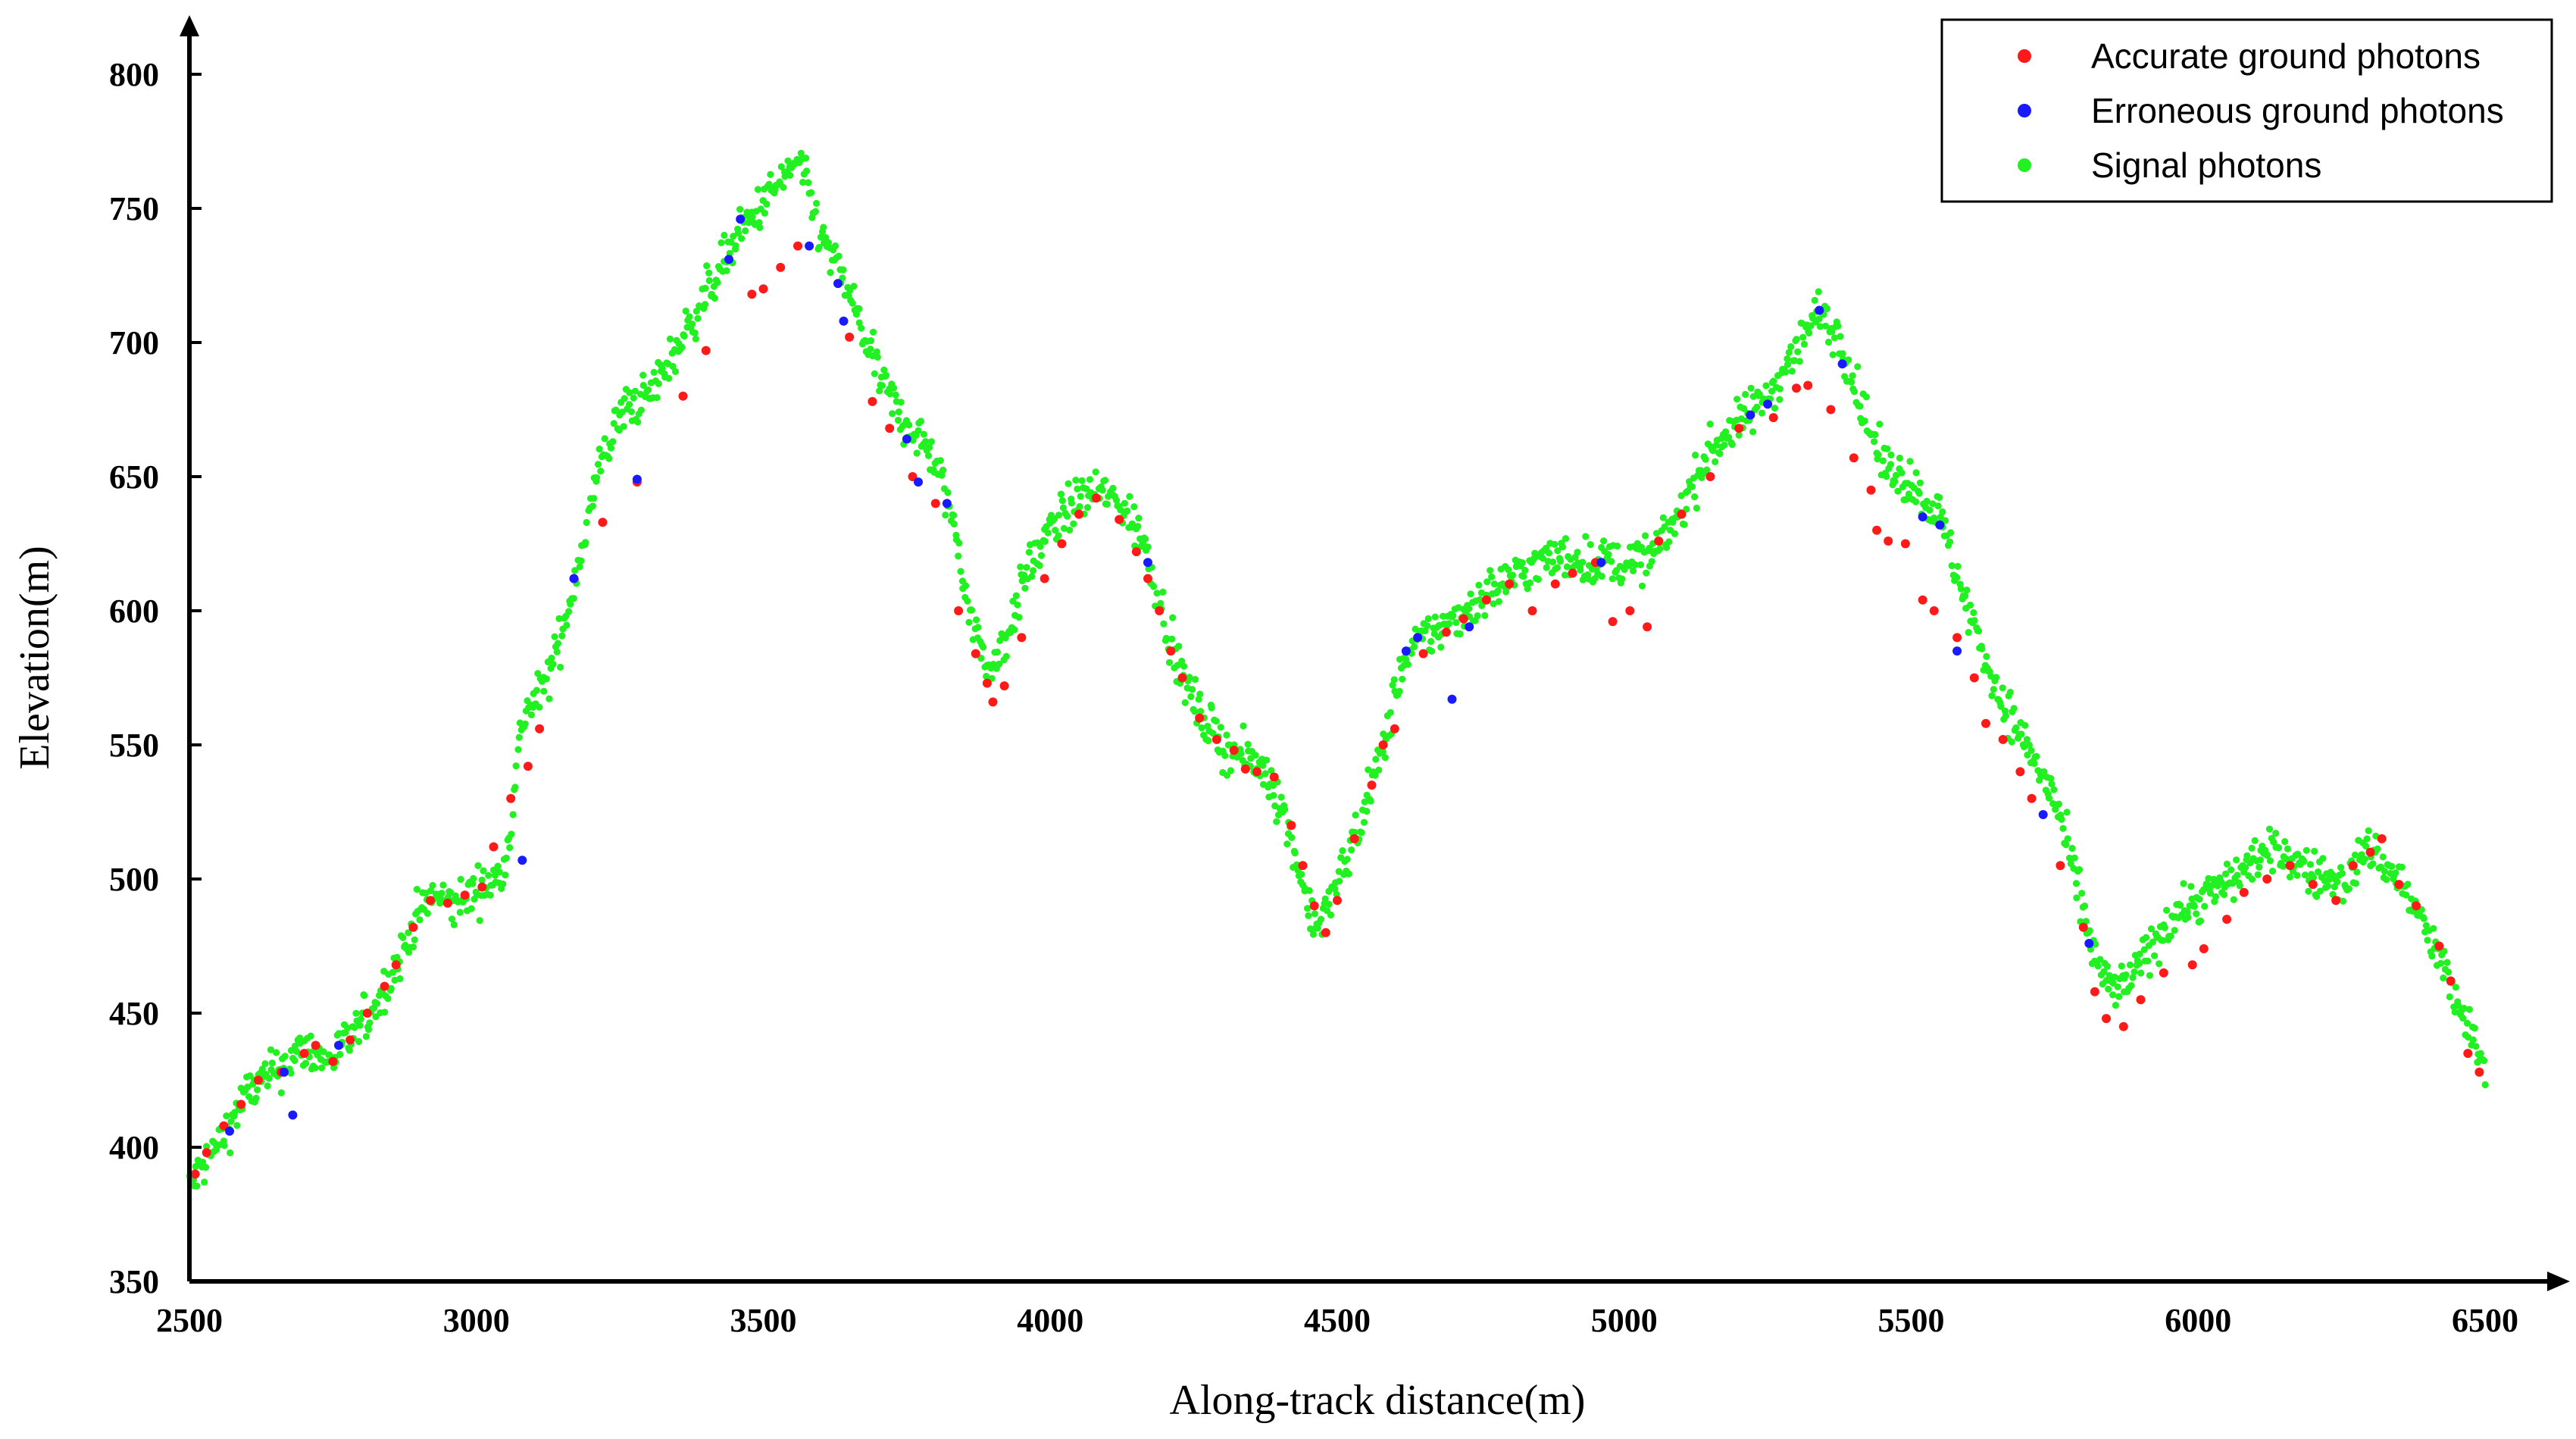  Describe the element at coordinates (134, 1281) in the screenshot. I see `y-tick-label: 350` at that location.